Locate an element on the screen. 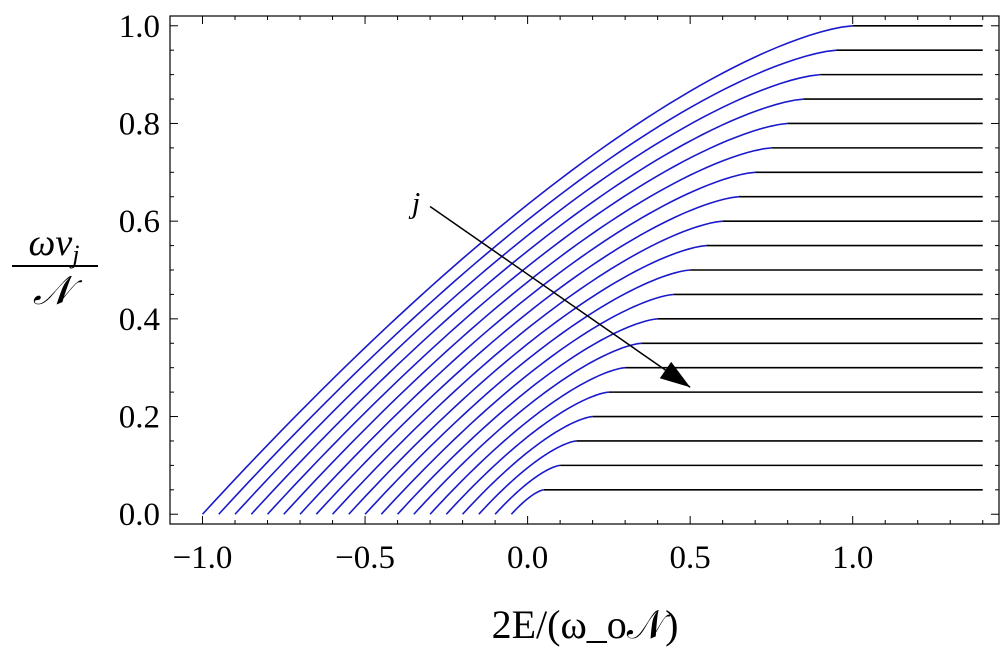 This screenshot has width=1000, height=649. y-tick-label: 1.0 is located at coordinates (139, 27).